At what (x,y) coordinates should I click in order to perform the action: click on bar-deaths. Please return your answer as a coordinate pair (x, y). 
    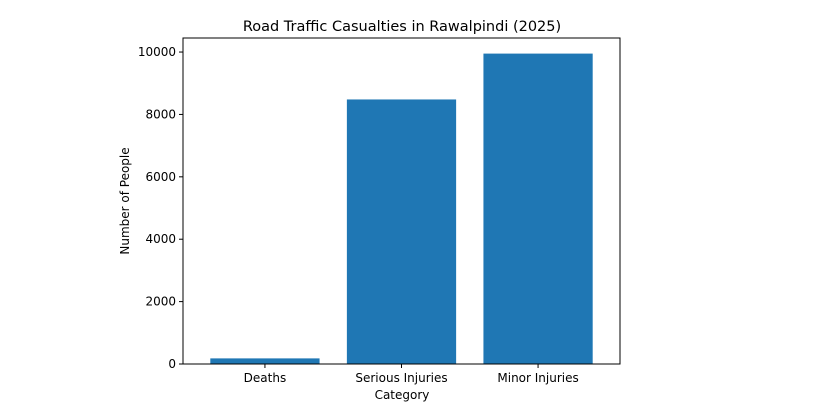
    Looking at the image, I should click on (265, 361).